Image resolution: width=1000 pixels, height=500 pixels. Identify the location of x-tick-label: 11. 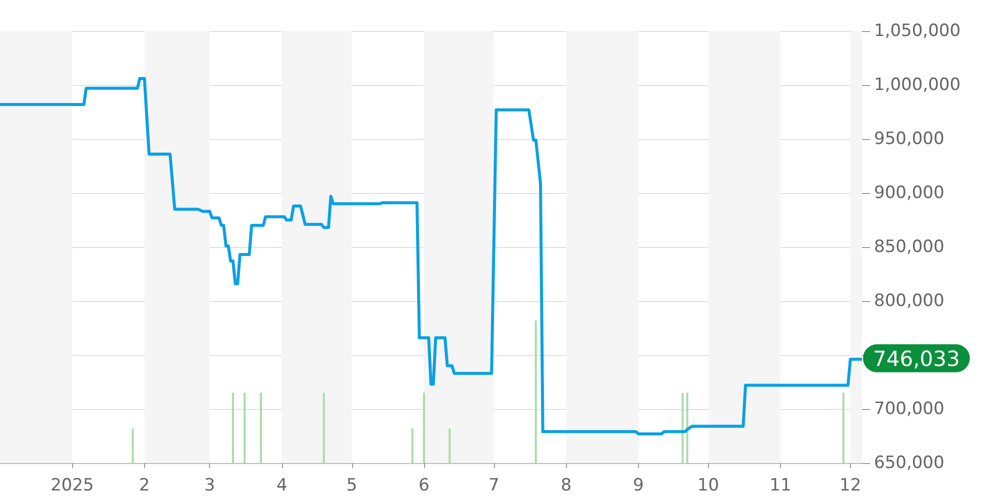
(781, 486).